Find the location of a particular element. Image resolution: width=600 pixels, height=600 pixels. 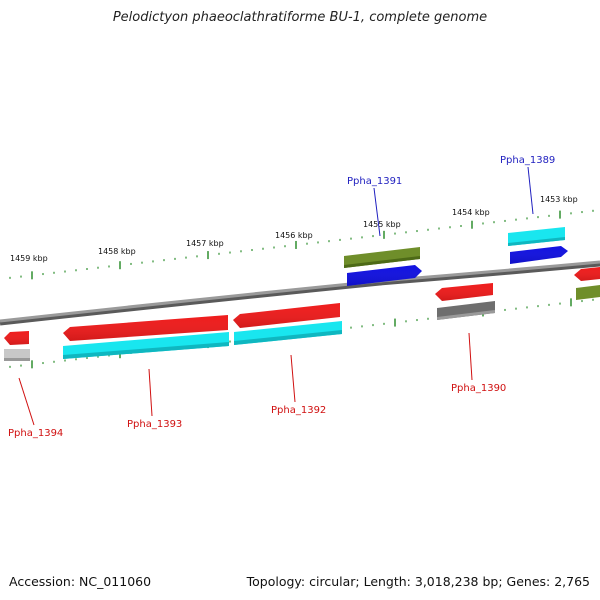

gene-ppha-1391-olive-bar-edge is located at coordinates (382, 262).